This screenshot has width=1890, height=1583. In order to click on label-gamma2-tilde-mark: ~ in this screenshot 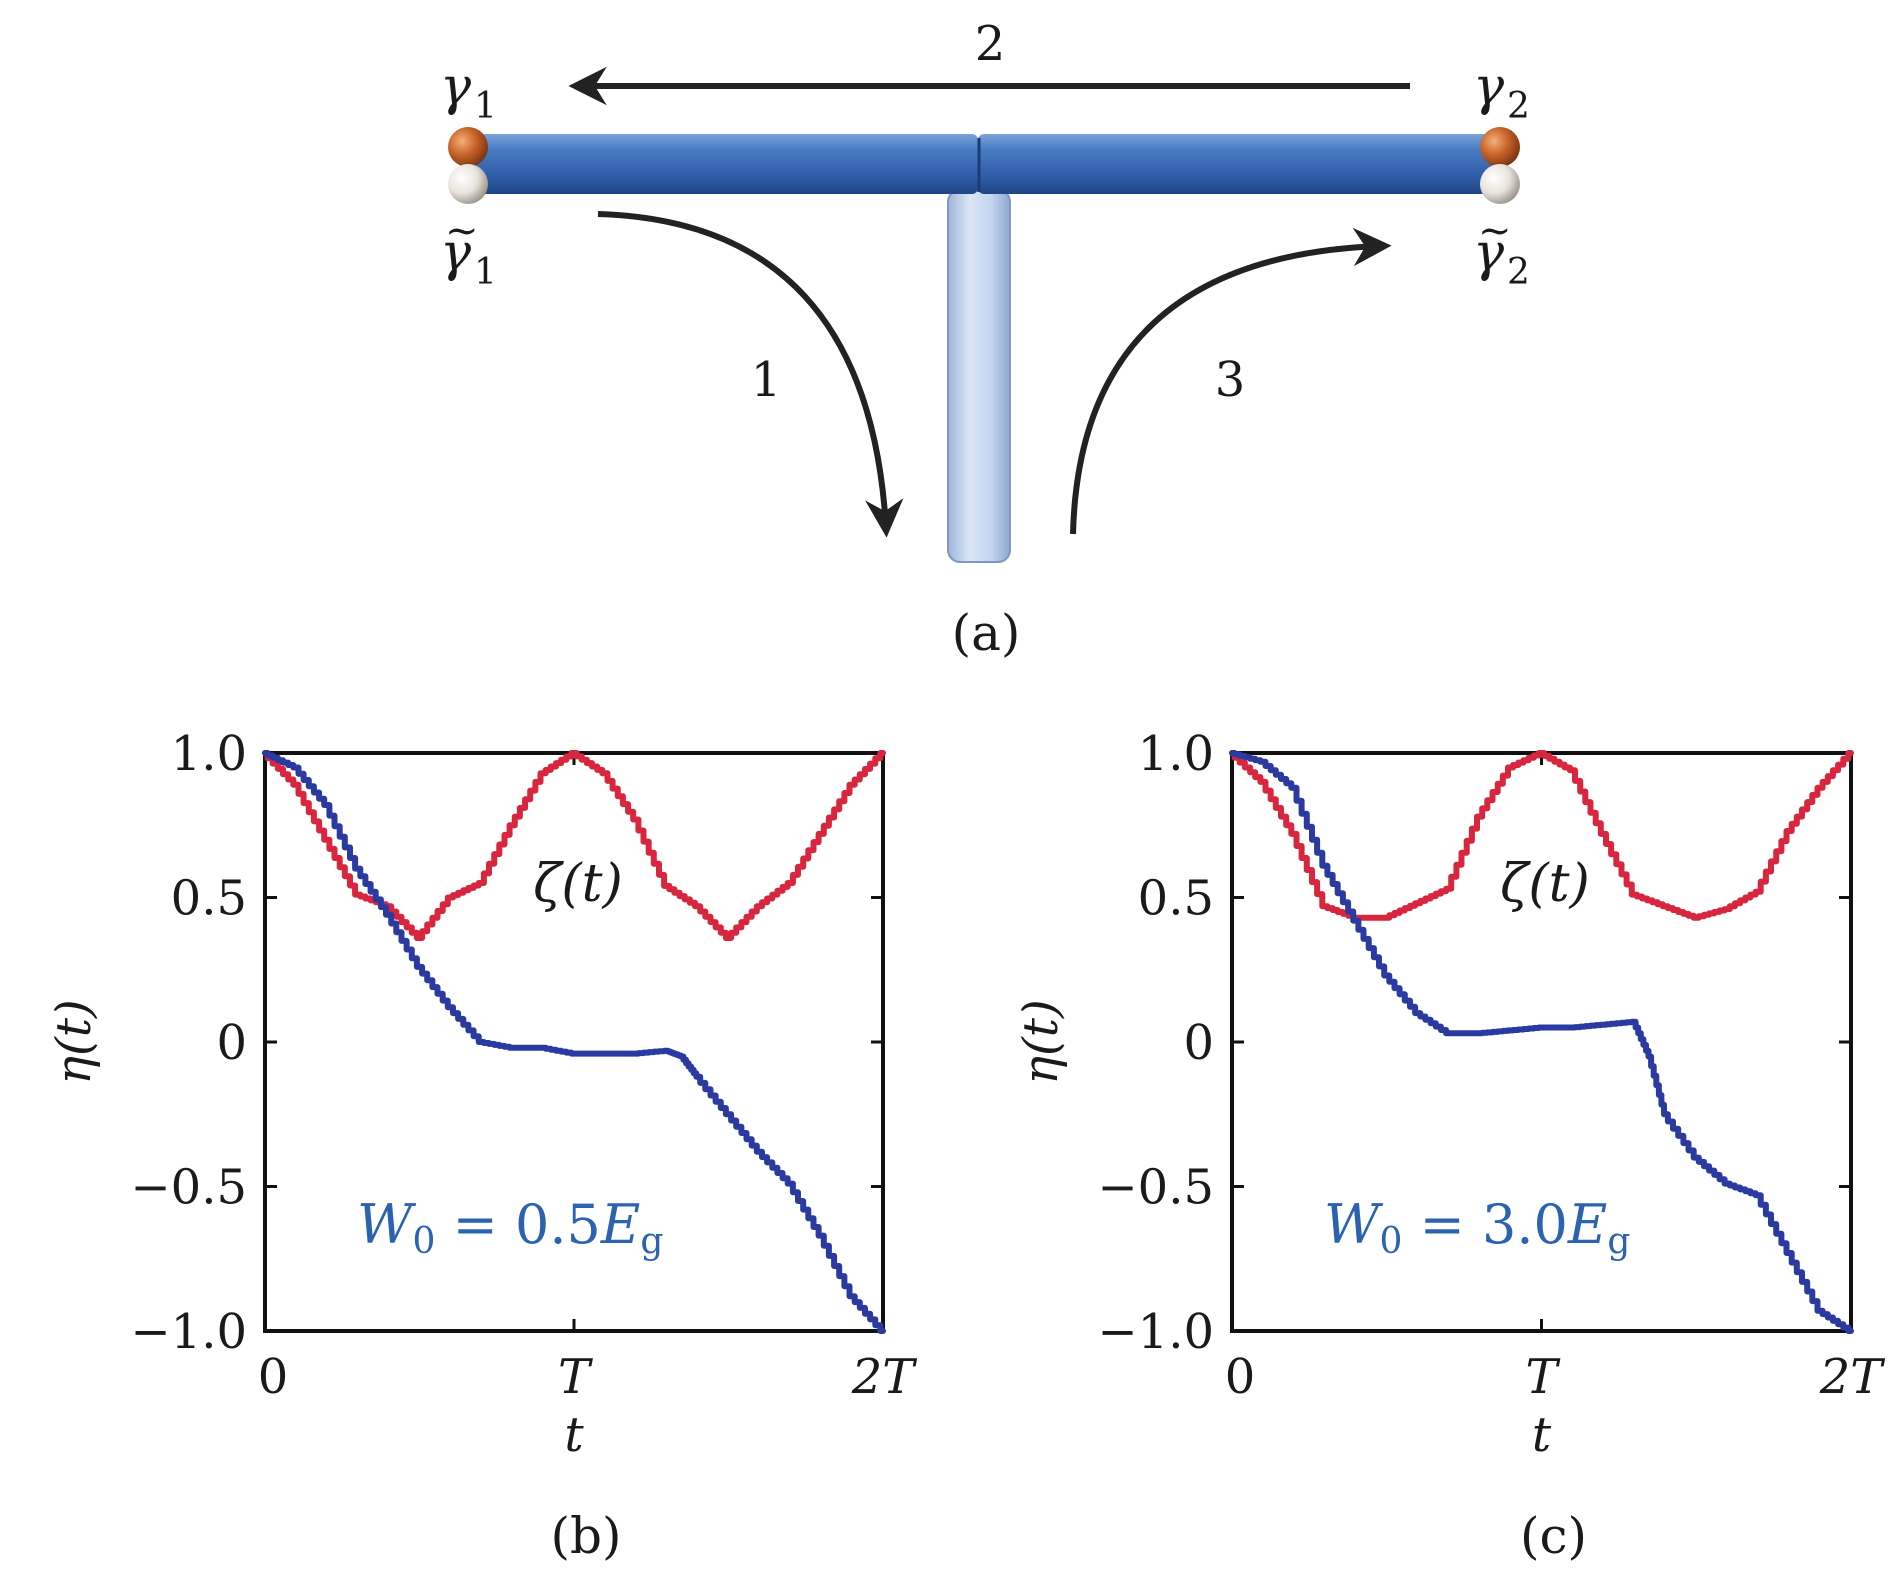, I will do `click(1495, 231)`.